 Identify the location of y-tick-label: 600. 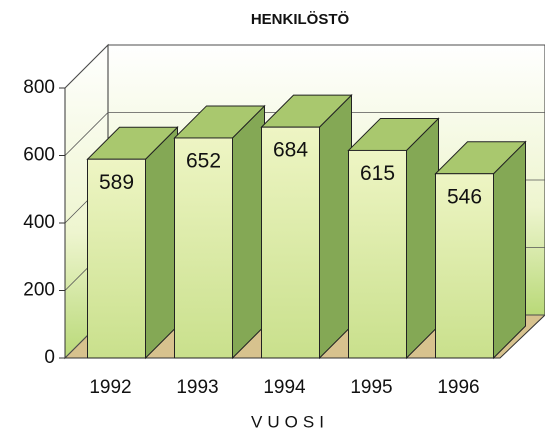
(39, 155).